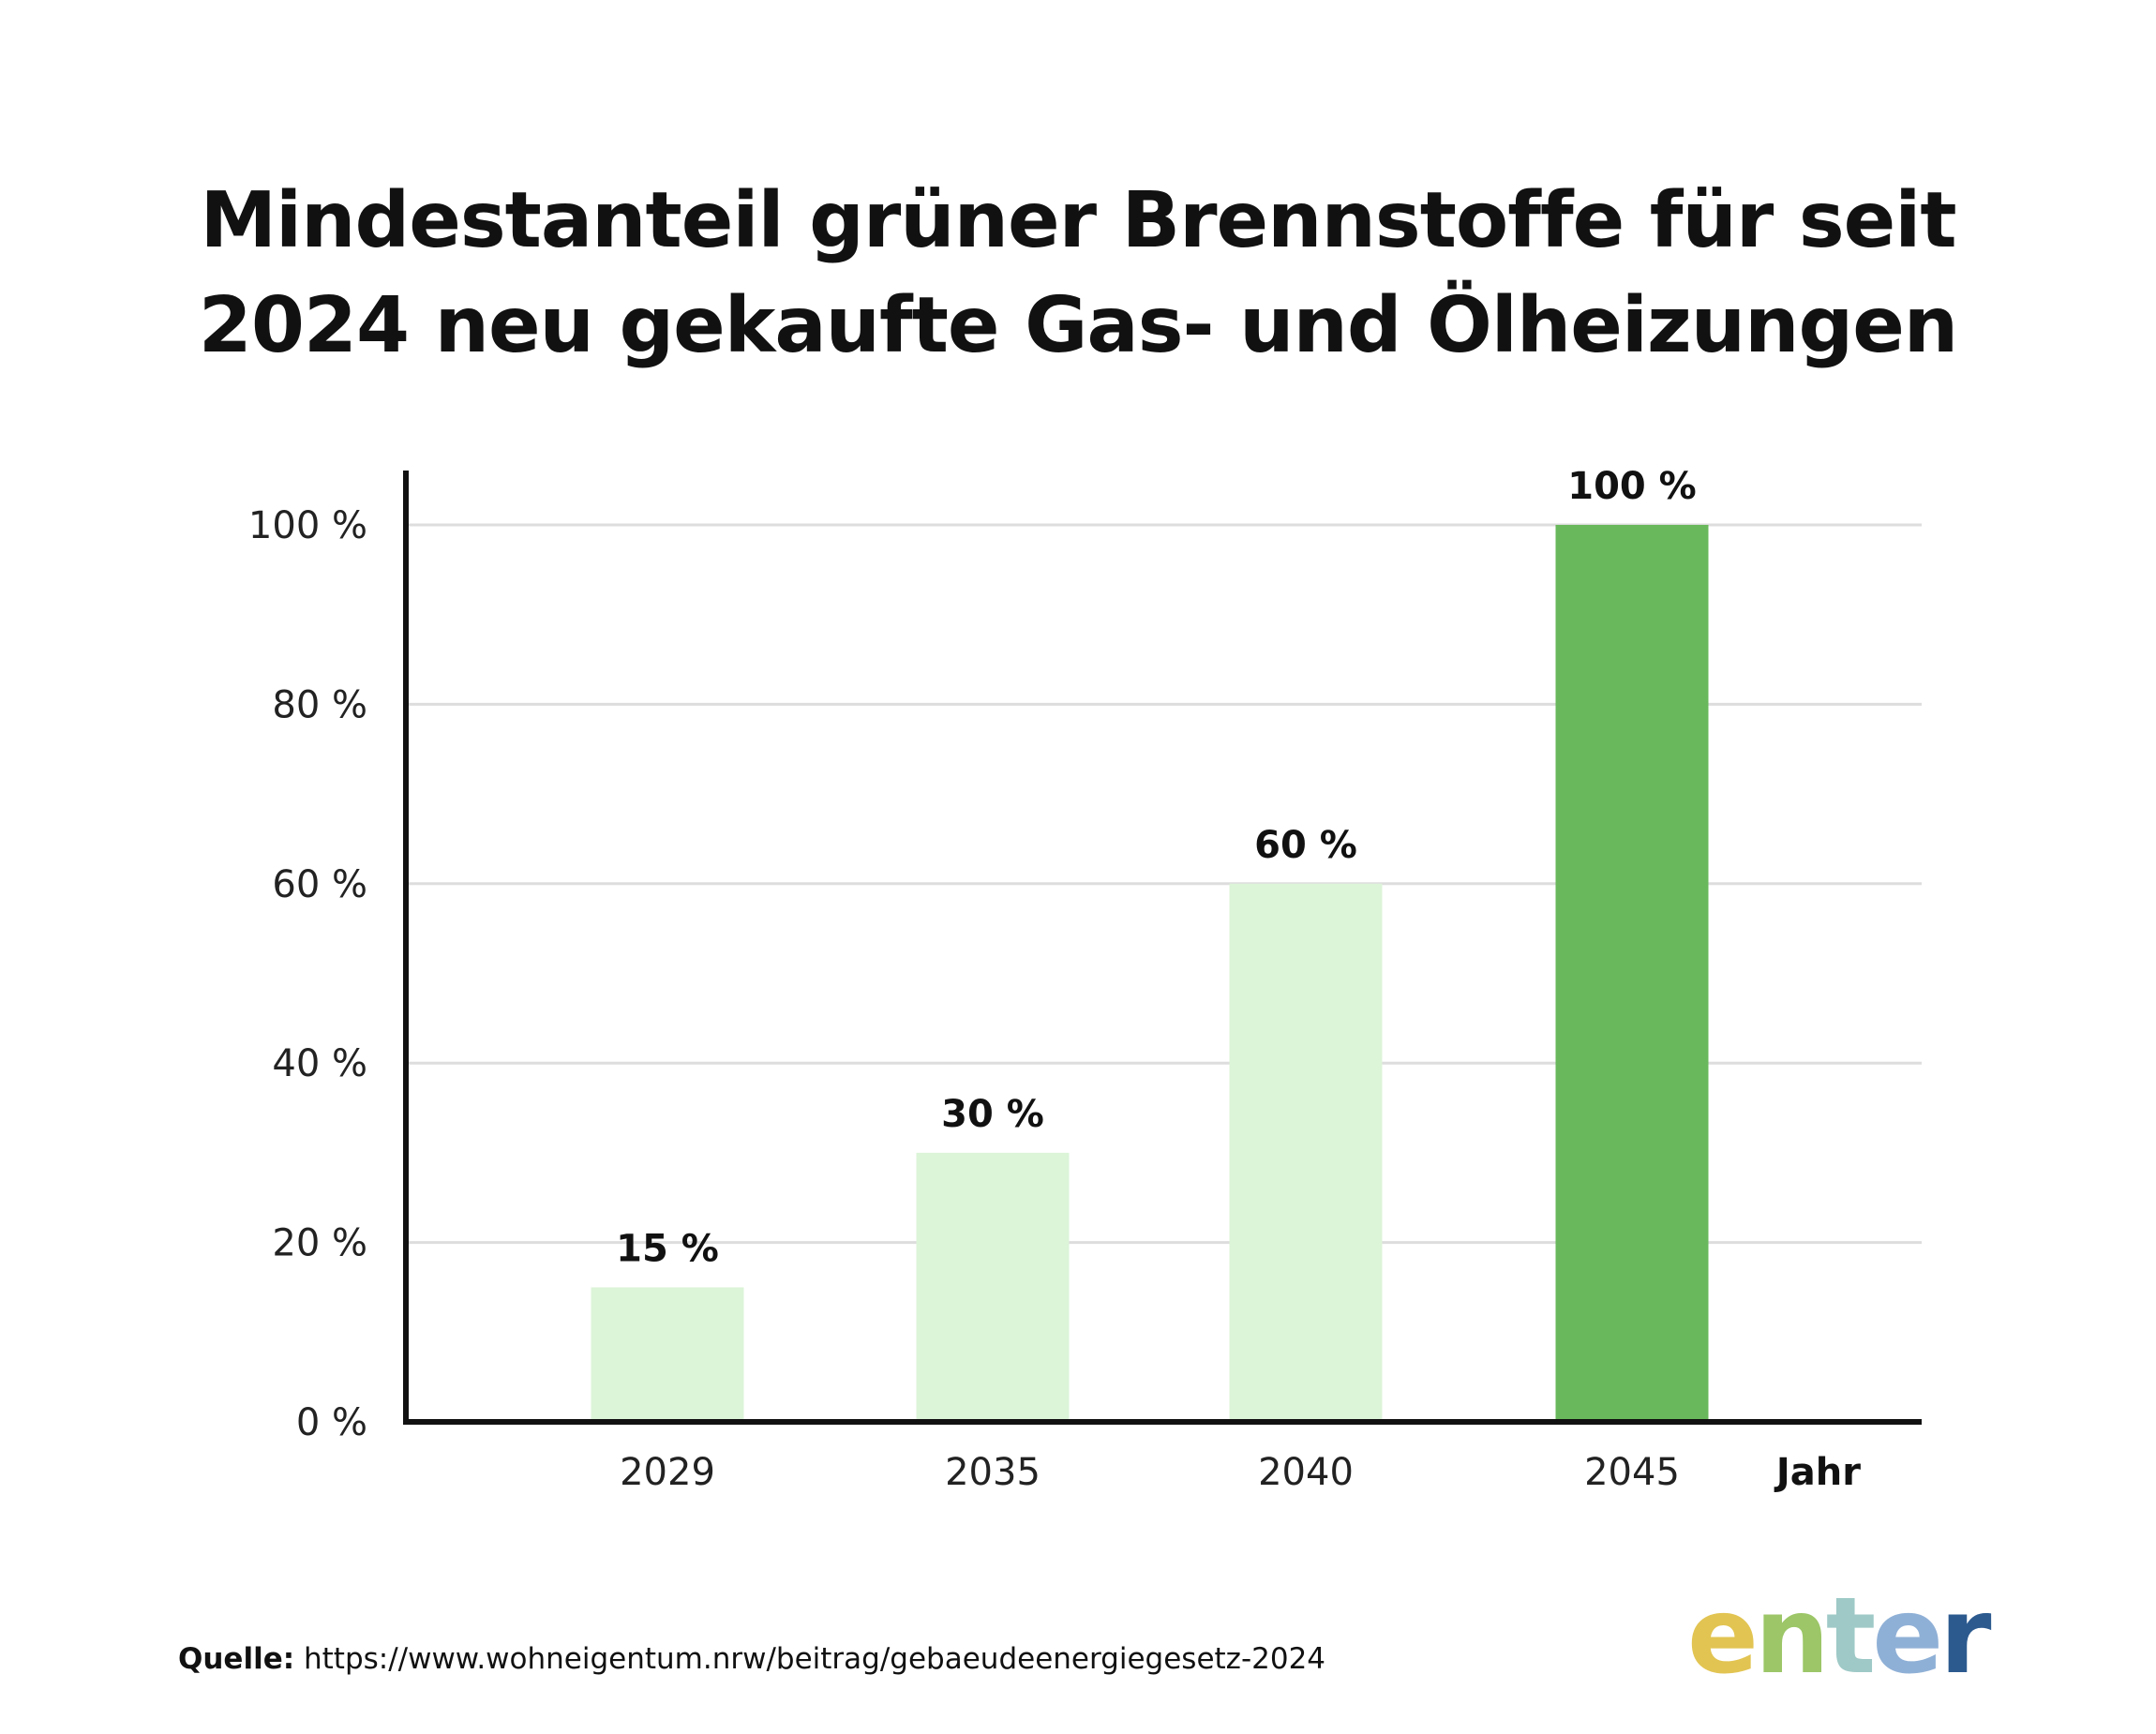 This screenshot has height=1734, width=2156. I want to click on enter-logo: enter, so click(1839, 1637).